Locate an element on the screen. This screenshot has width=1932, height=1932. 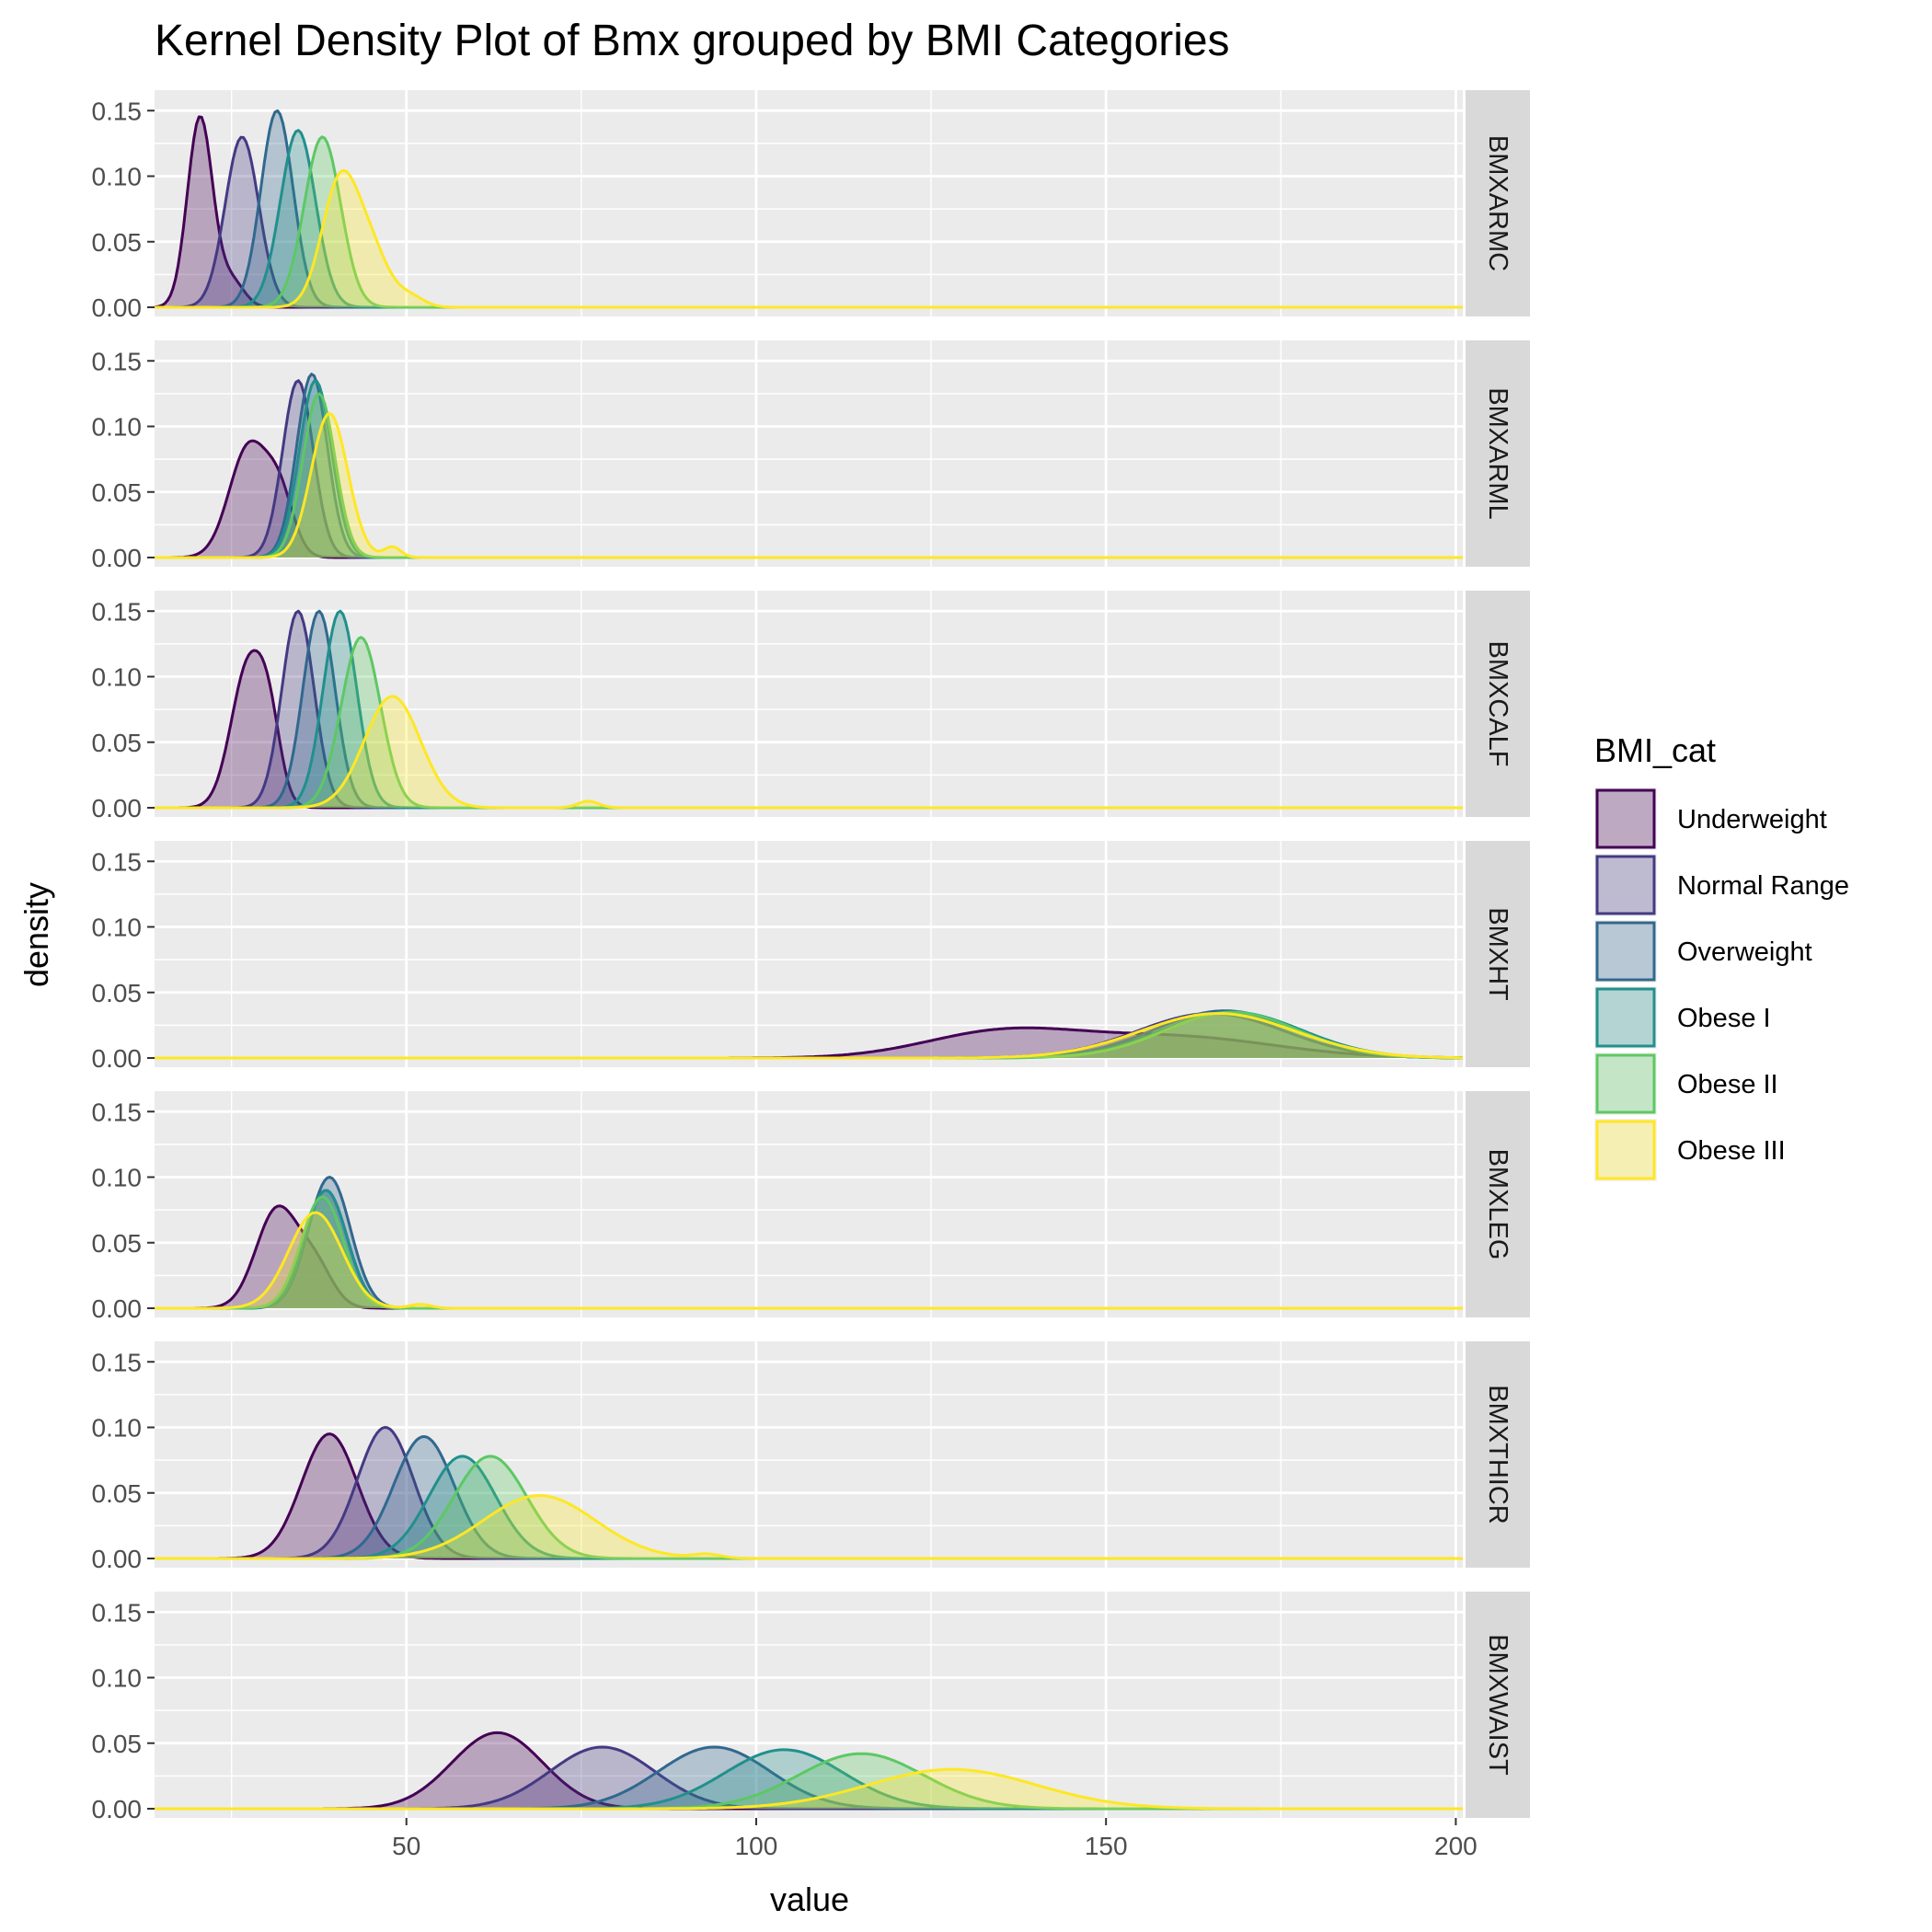
x-tick-label: 100 is located at coordinates (756, 1846).